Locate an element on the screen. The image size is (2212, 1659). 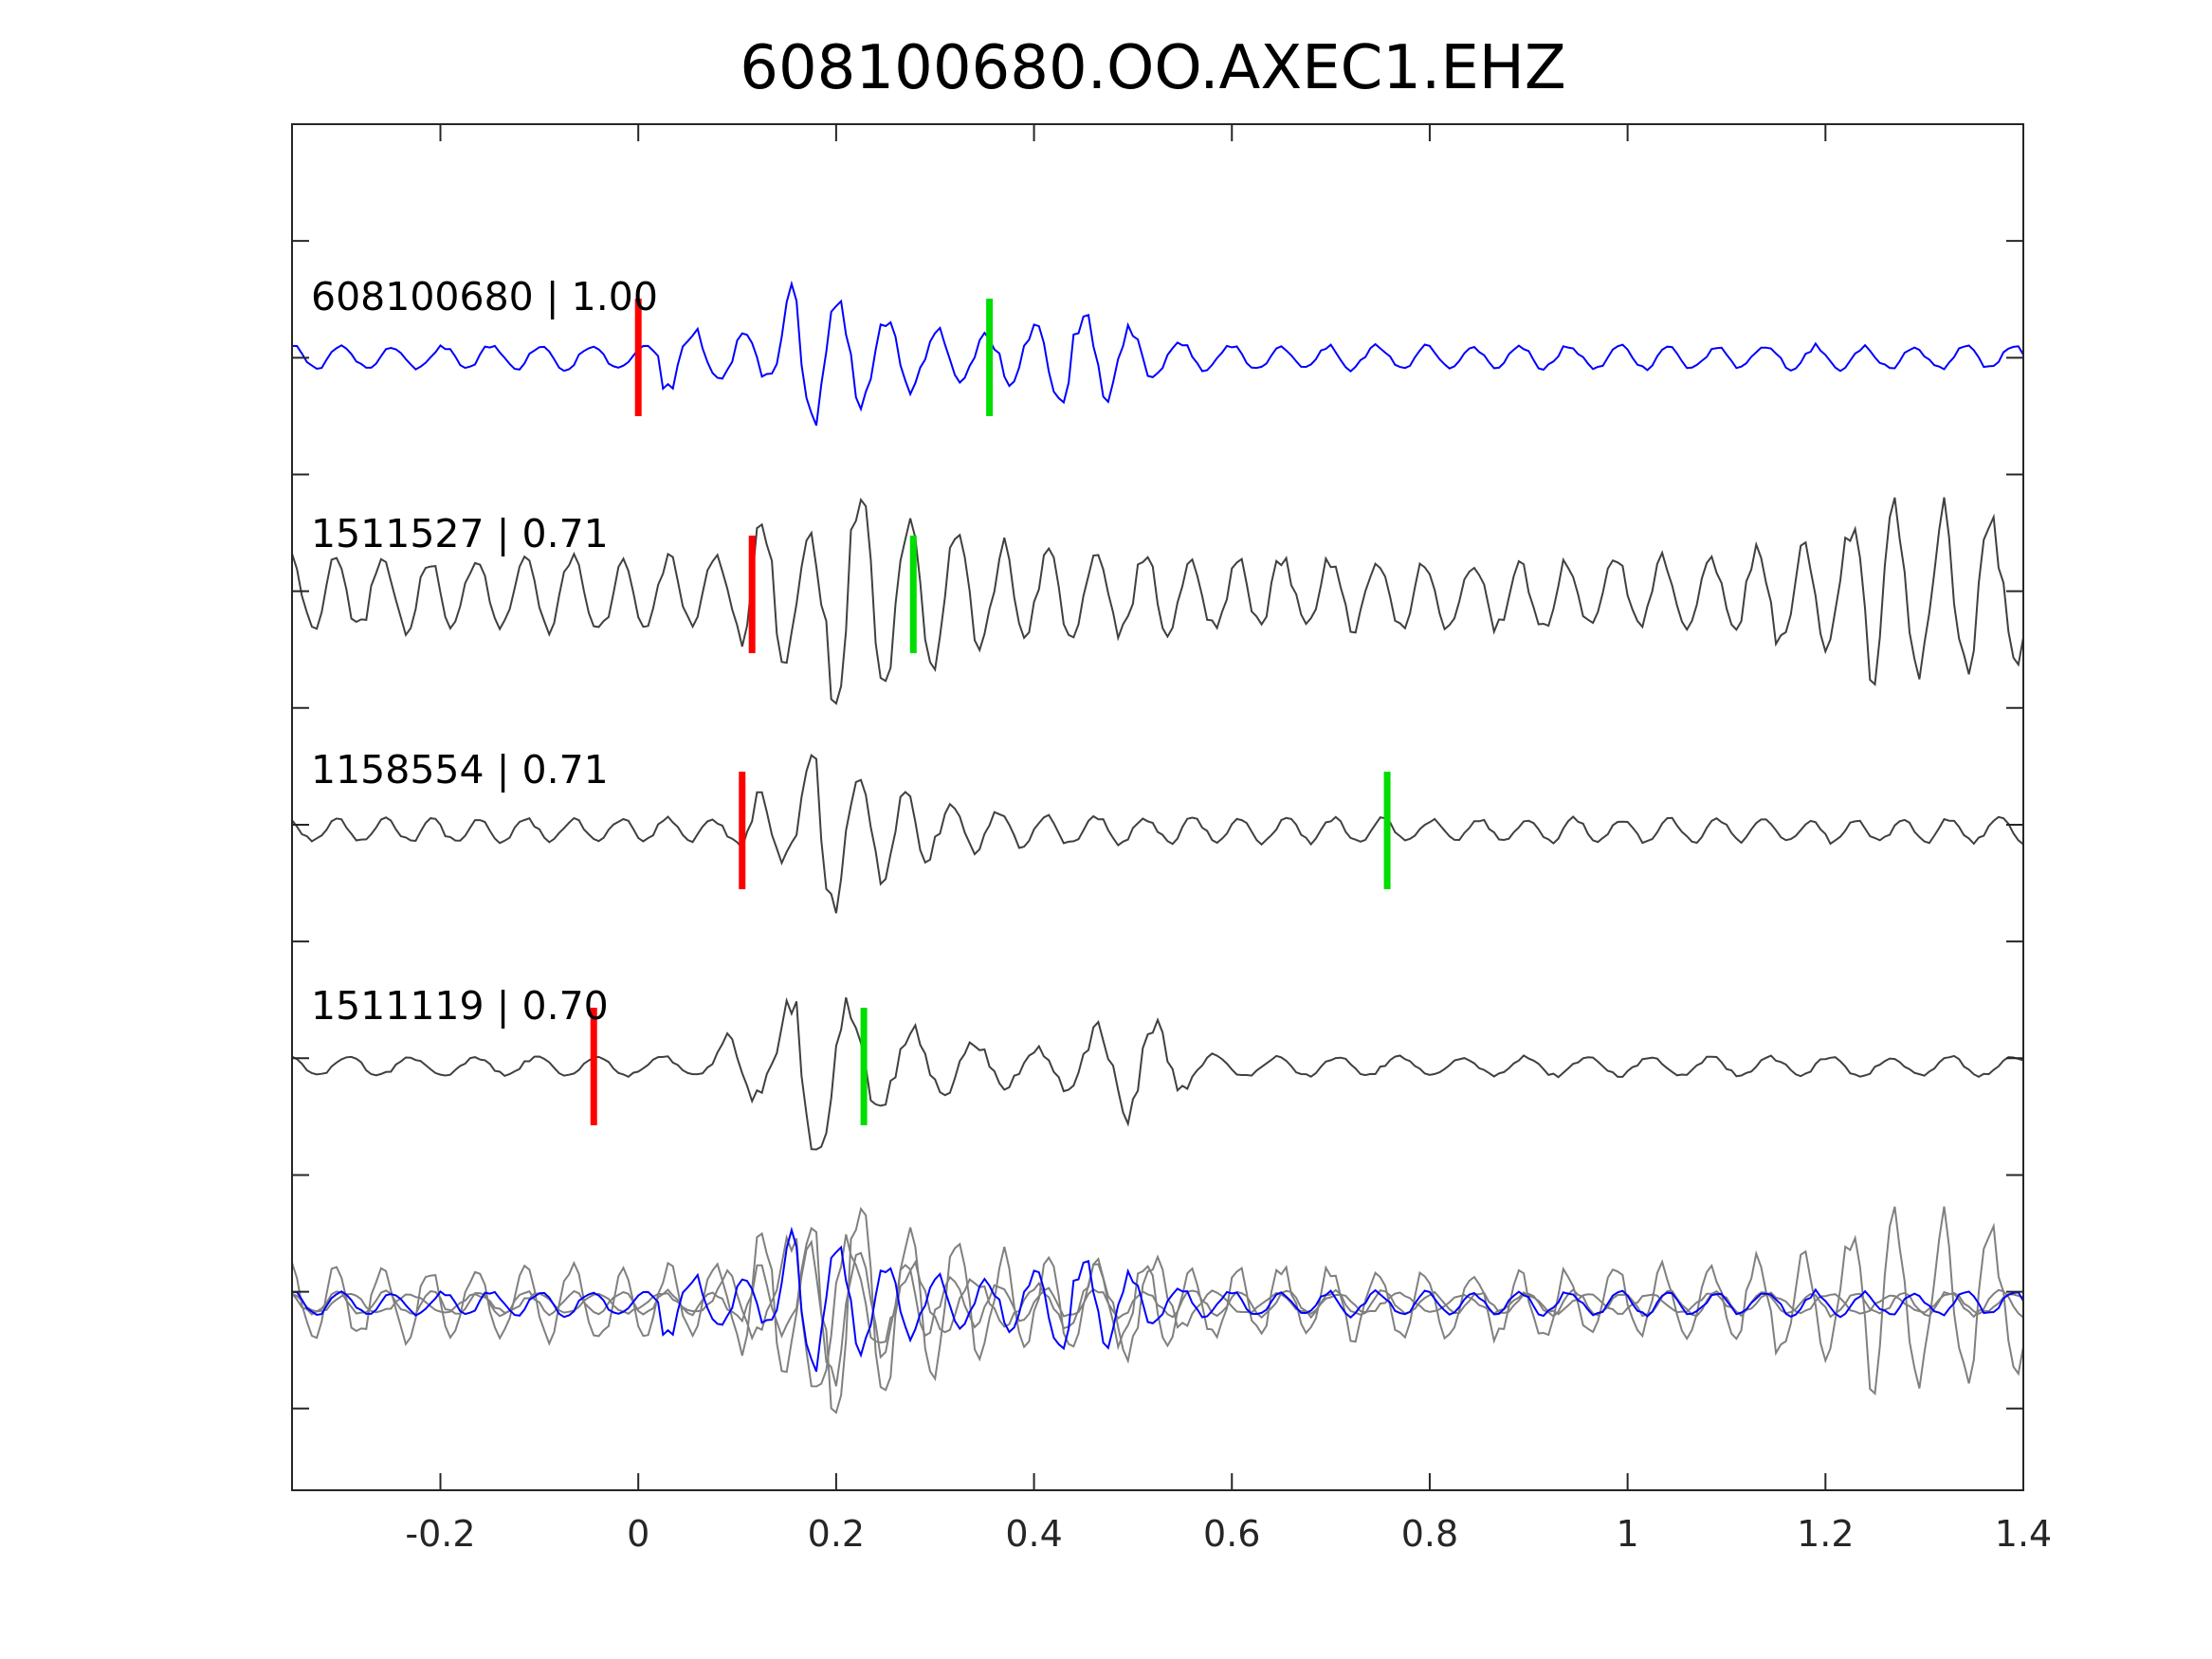
overlay-template-trace is located at coordinates (1157, 1299).